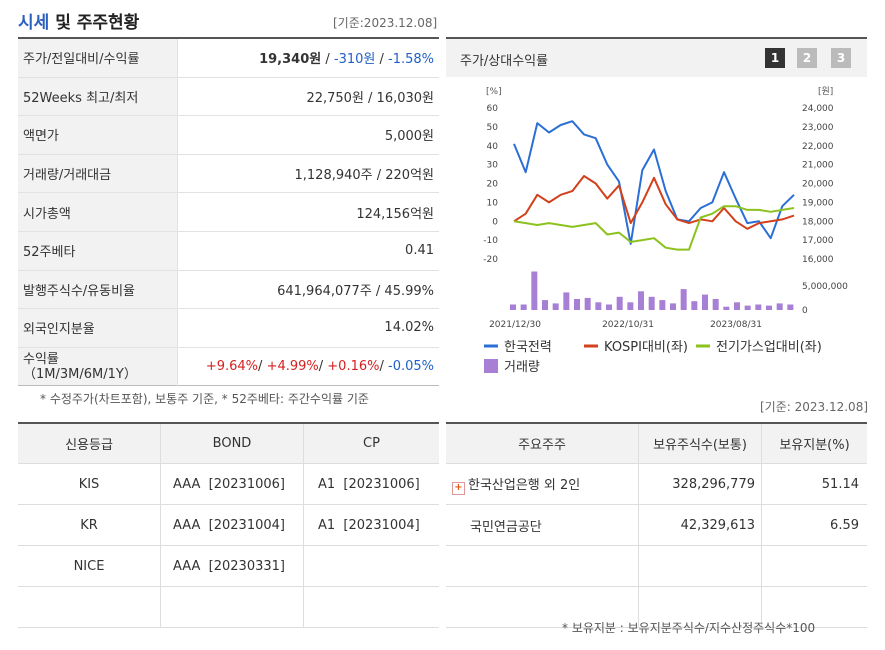 This screenshot has width=885, height=650. I want to click on left-axis-unit: [%], so click(494, 92).